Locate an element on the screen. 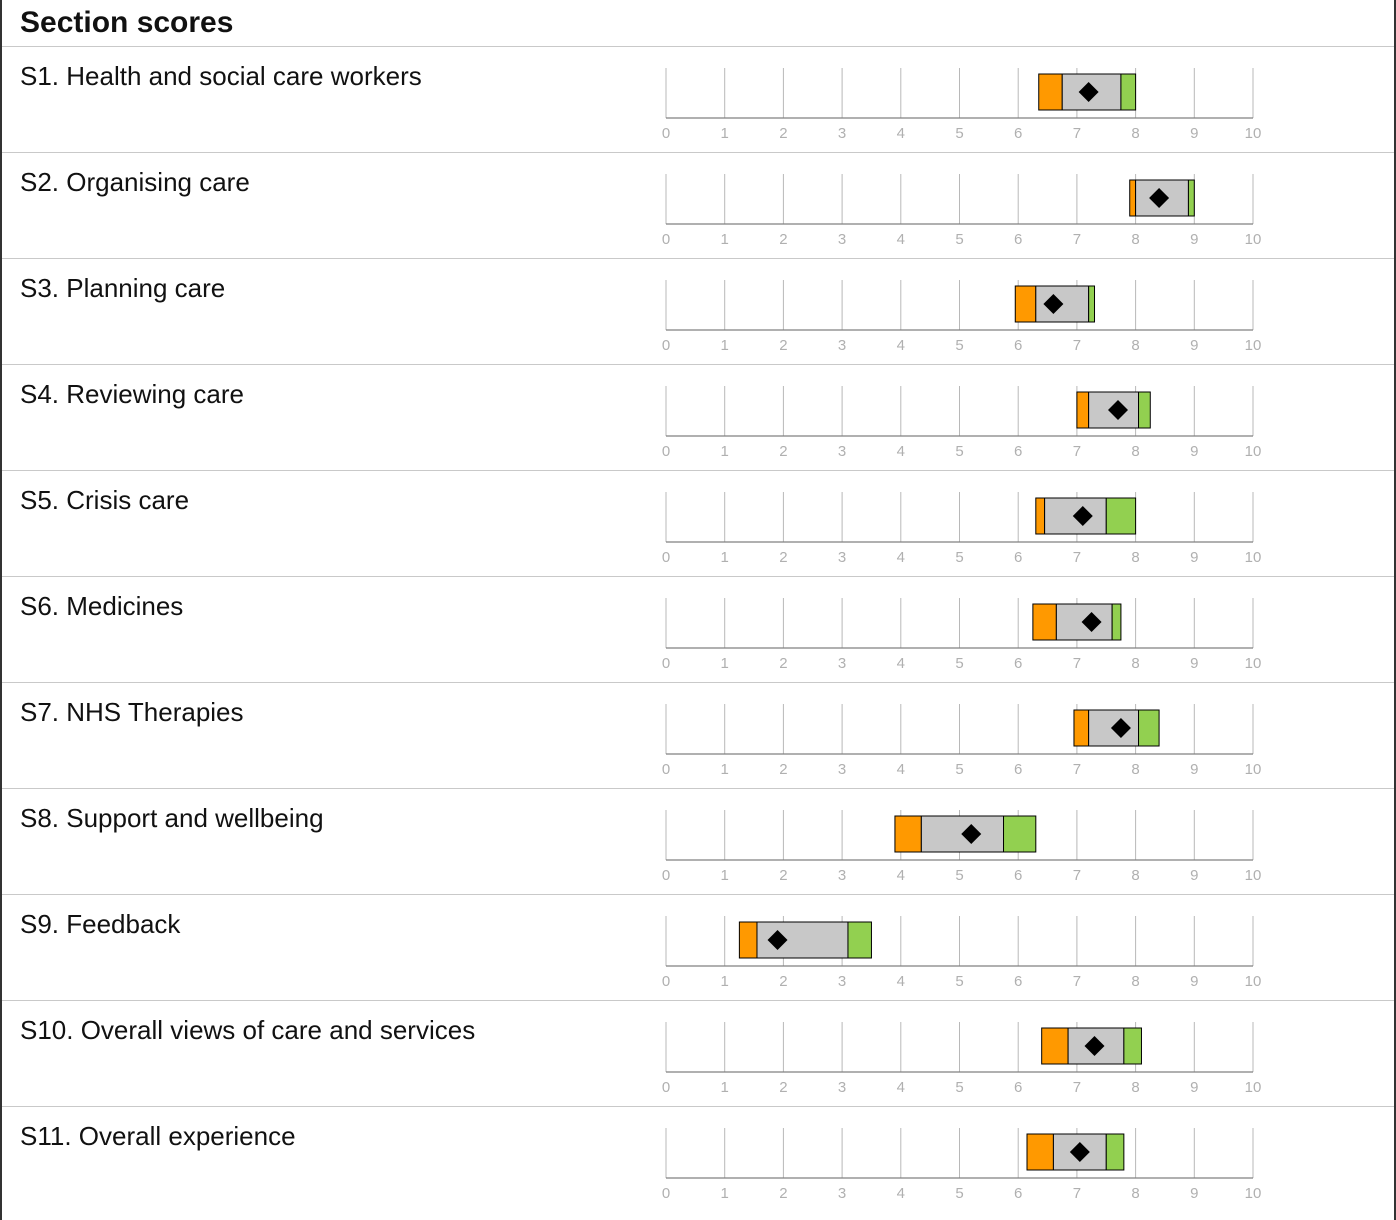  section-label: S5. Crisis care is located at coordinates (105, 500).